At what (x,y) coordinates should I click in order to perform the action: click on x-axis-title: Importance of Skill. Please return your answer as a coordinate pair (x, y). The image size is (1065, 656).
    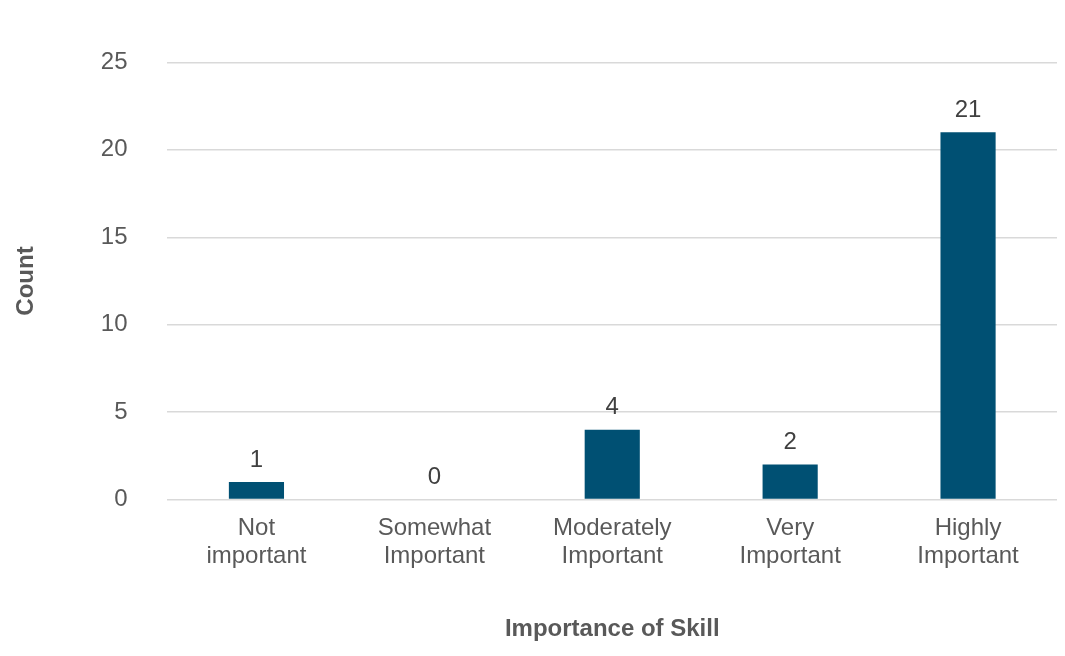
    Looking at the image, I should click on (612, 628).